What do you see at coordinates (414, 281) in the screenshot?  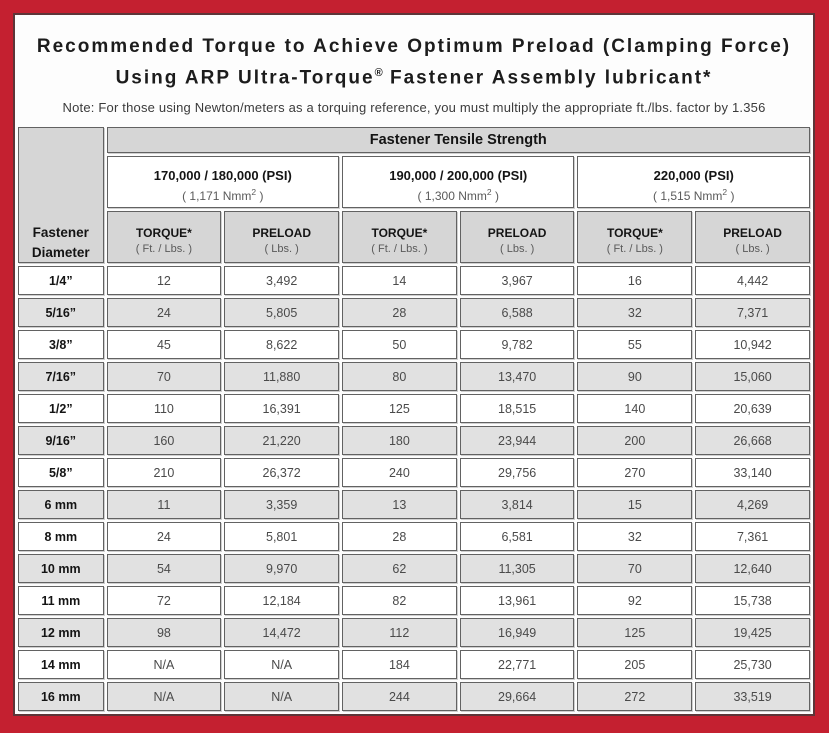 I see `table-row: 1/4” 12 3,492 14 3,967 16 4,442` at bounding box center [414, 281].